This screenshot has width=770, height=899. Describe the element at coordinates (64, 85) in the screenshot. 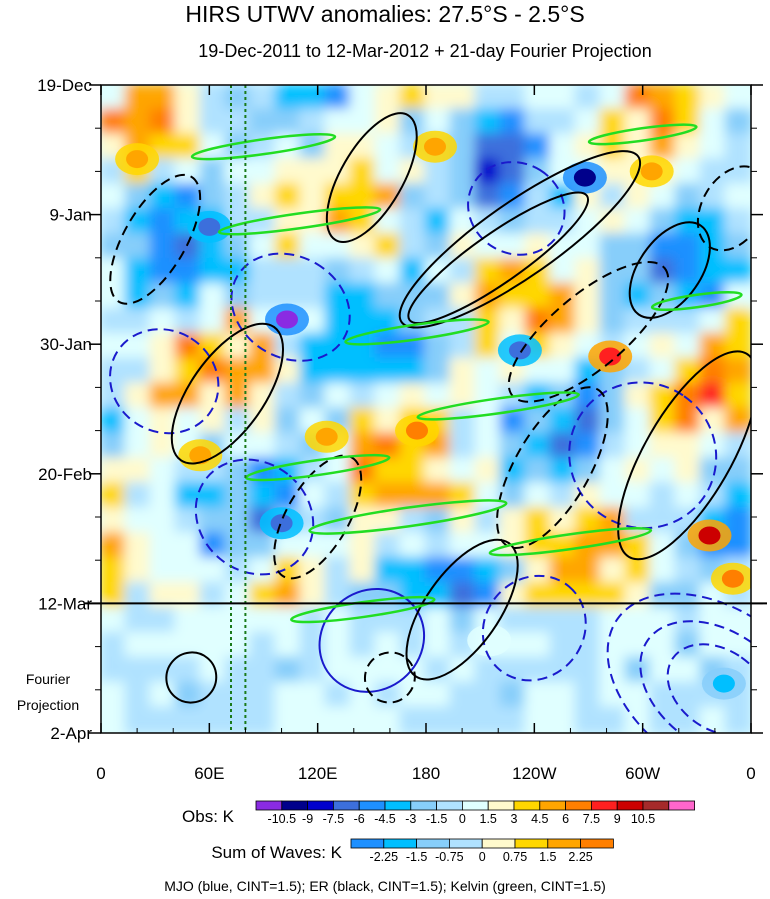

I see `y-tick-label: 19-Dec` at that location.